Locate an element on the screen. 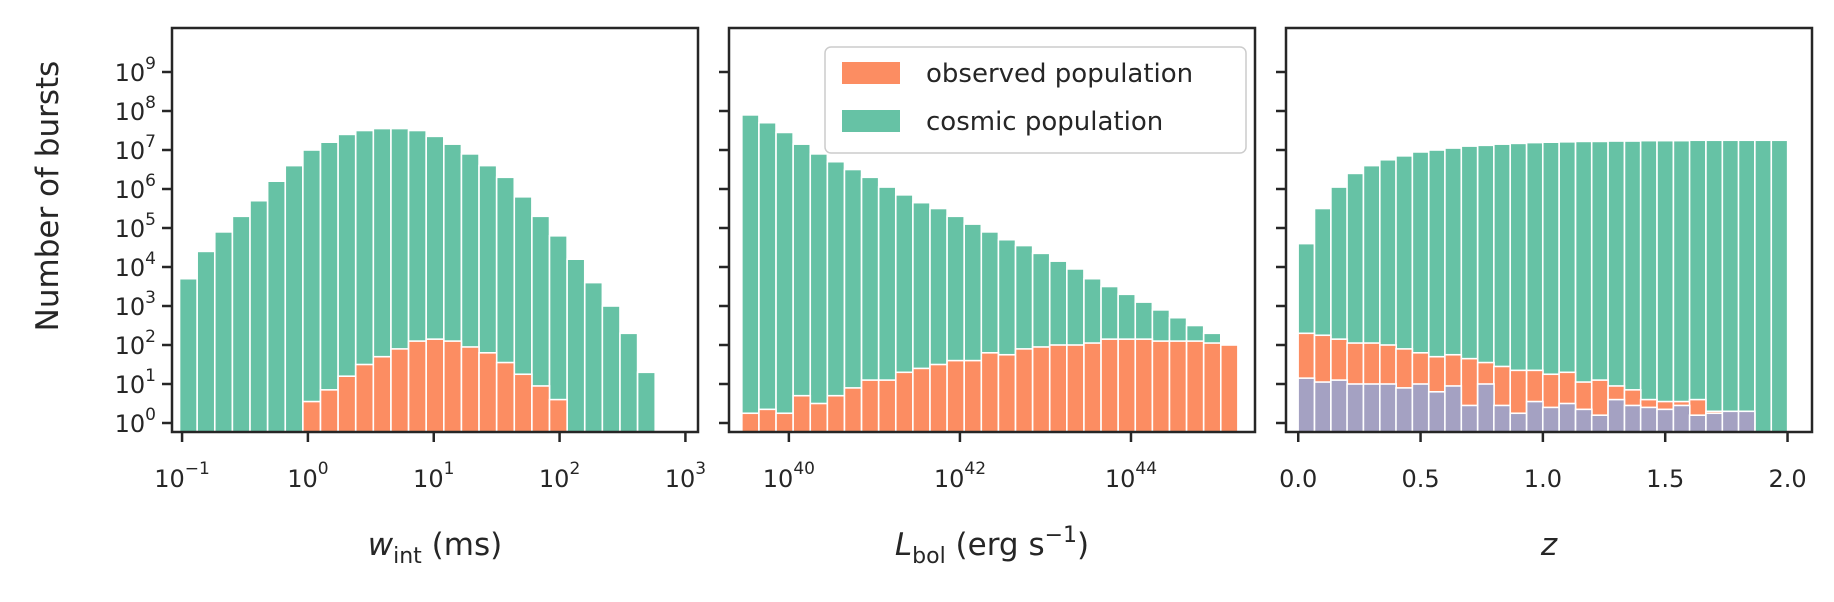  x-tick-label: 2.0 is located at coordinates (1787, 479).